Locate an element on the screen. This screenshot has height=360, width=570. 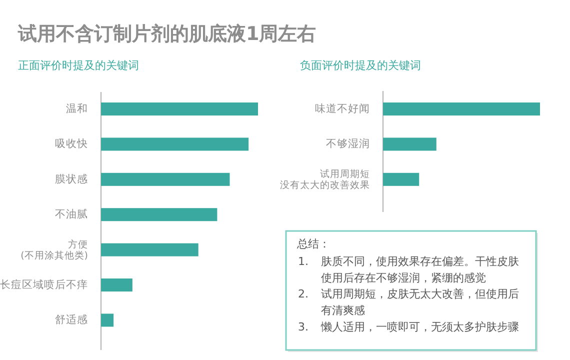
y-tick-label: 试用周期短没有太大的改善效果 is located at coordinates (325, 178).